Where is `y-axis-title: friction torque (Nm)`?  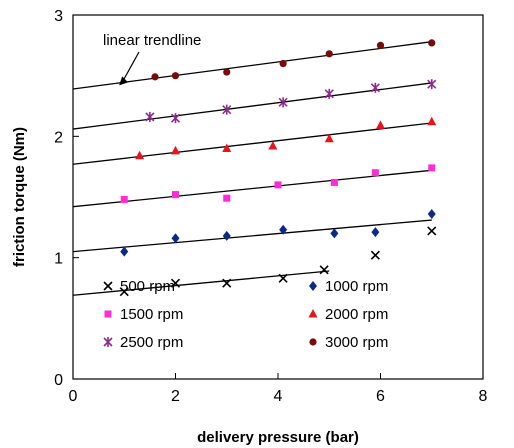 y-axis-title: friction torque (Nm) is located at coordinates (19, 197).